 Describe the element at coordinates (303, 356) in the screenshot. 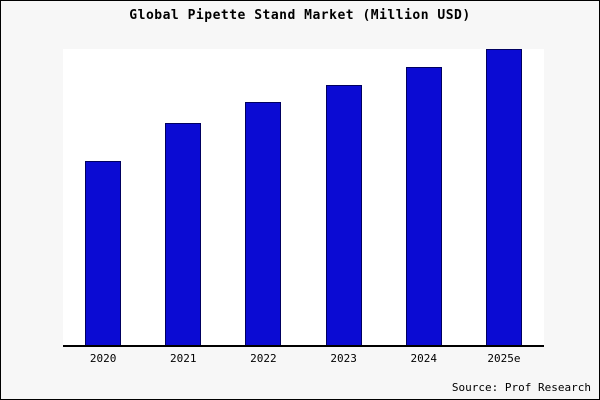

I see `x-axis-ticks: 2020 2021 2022 2023 2024 2025e` at that location.